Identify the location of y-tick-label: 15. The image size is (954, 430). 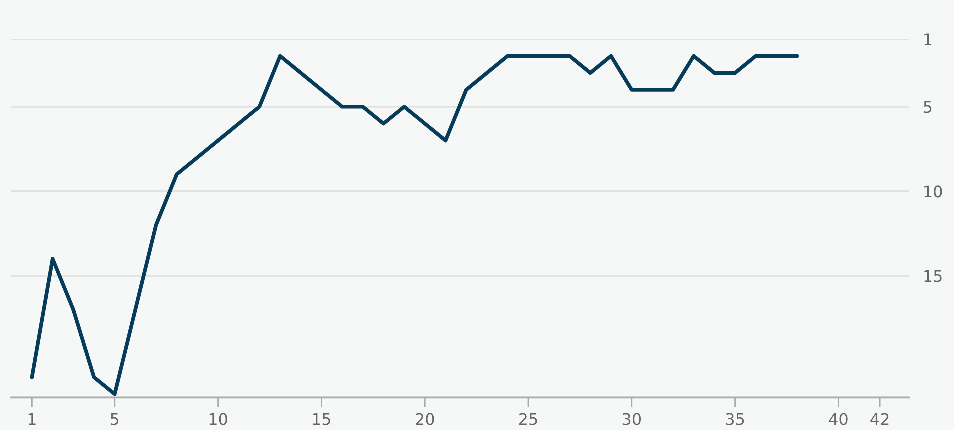
(933, 276).